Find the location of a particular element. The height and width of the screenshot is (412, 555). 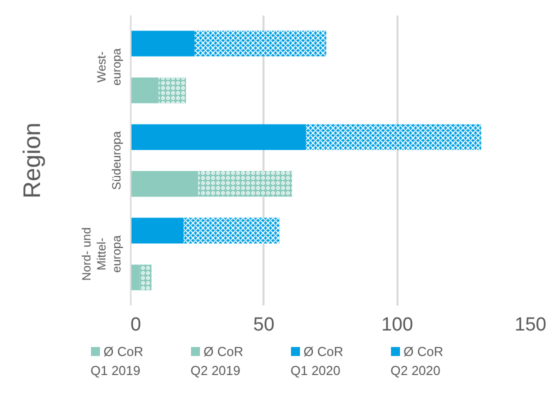

x-tick-label: 0 is located at coordinates (136, 325).